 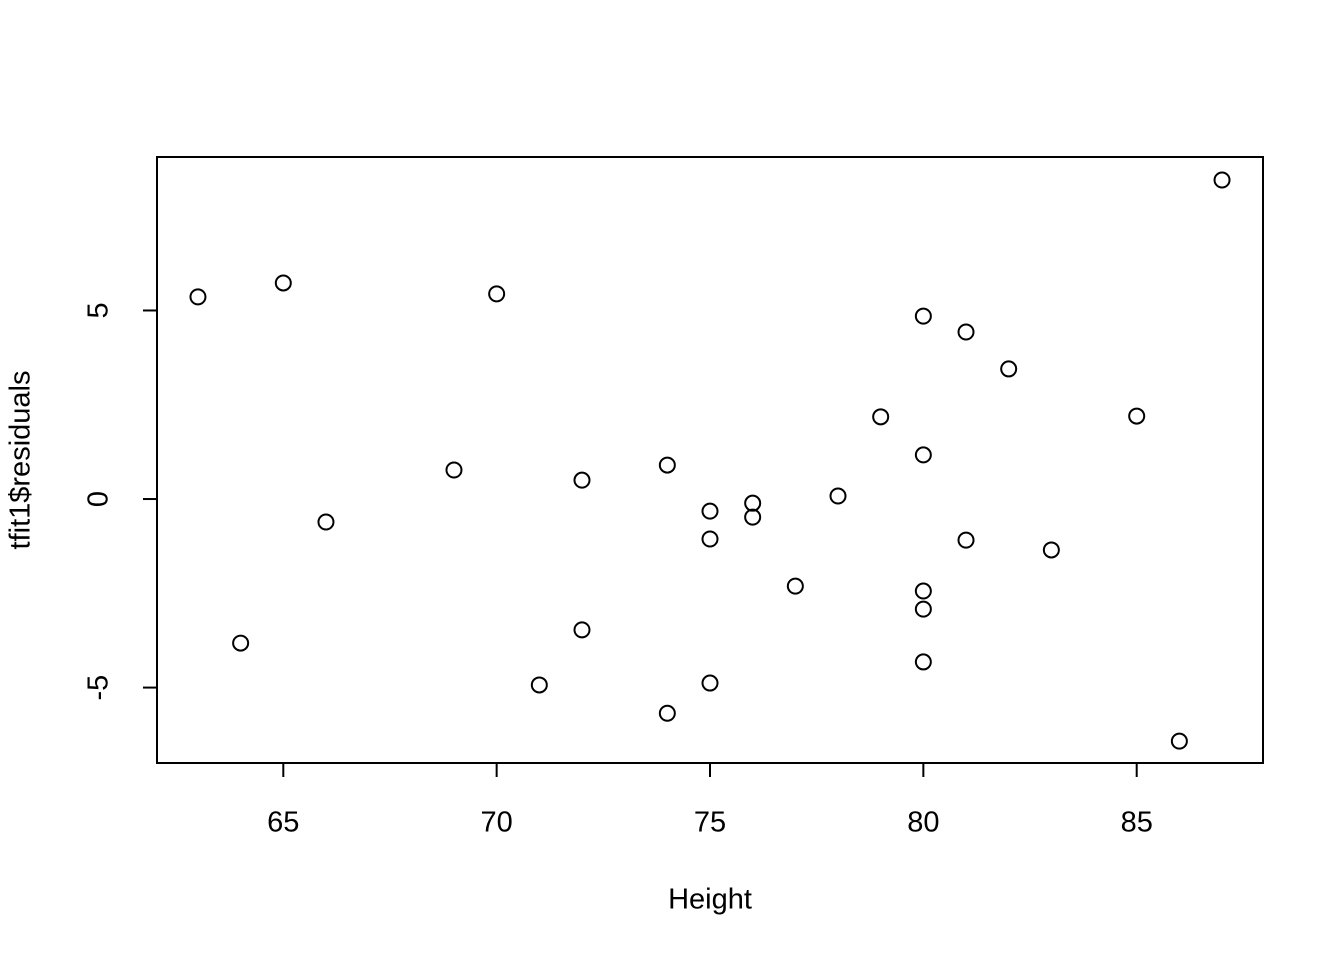 What do you see at coordinates (710, 900) in the screenshot?
I see `x-axis-label: Height` at bounding box center [710, 900].